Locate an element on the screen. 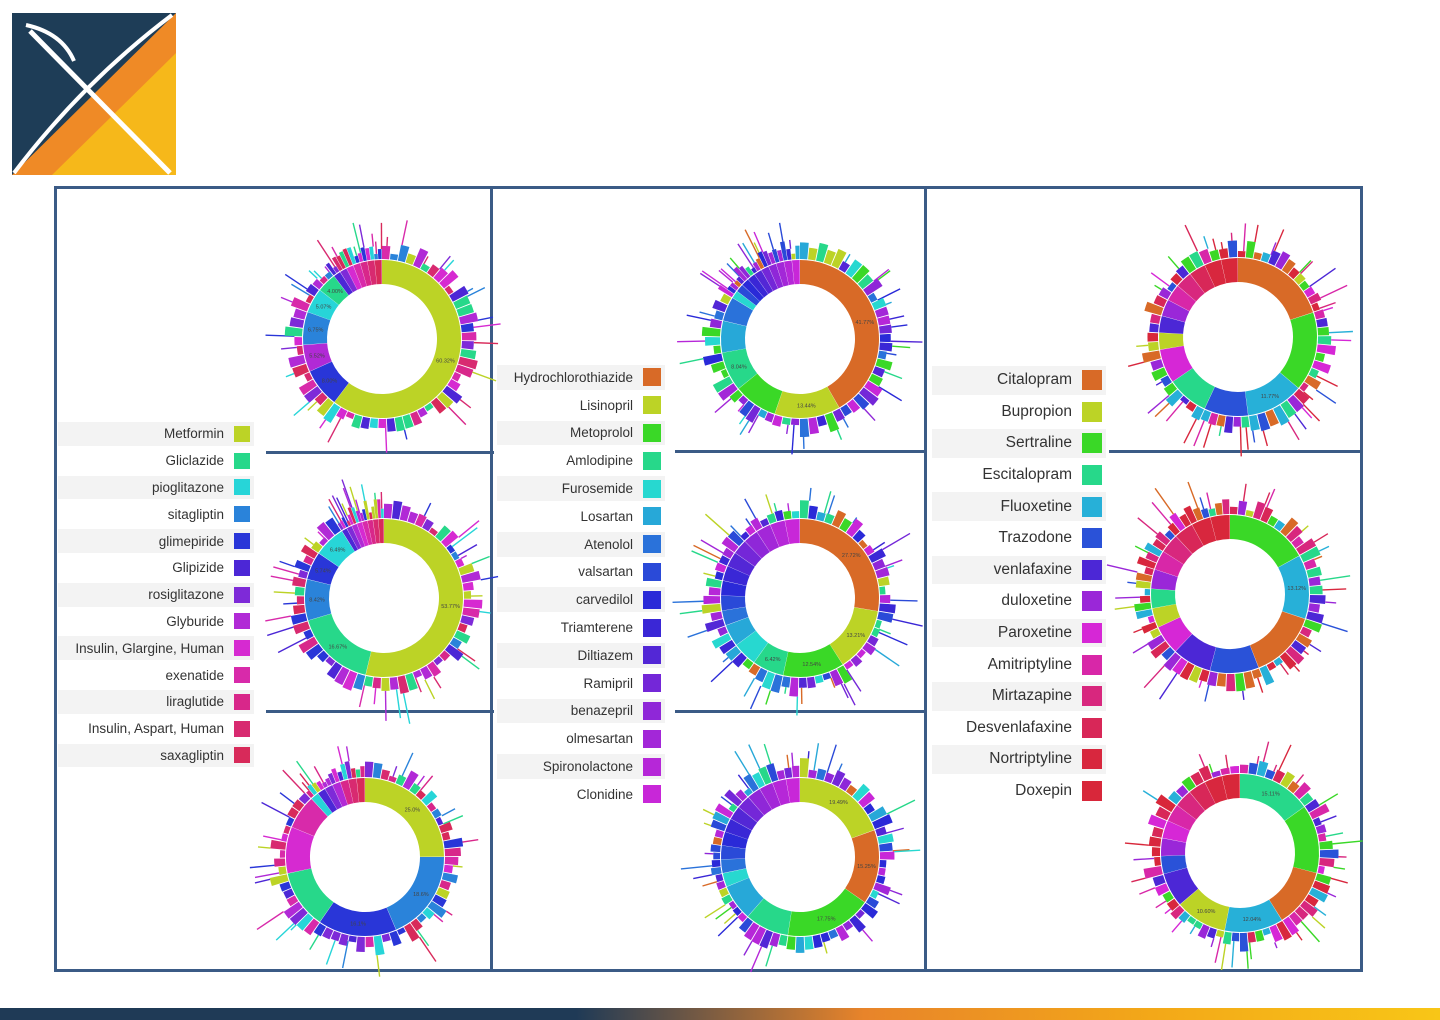  legend-item: Glyburide is located at coordinates (156, 622).